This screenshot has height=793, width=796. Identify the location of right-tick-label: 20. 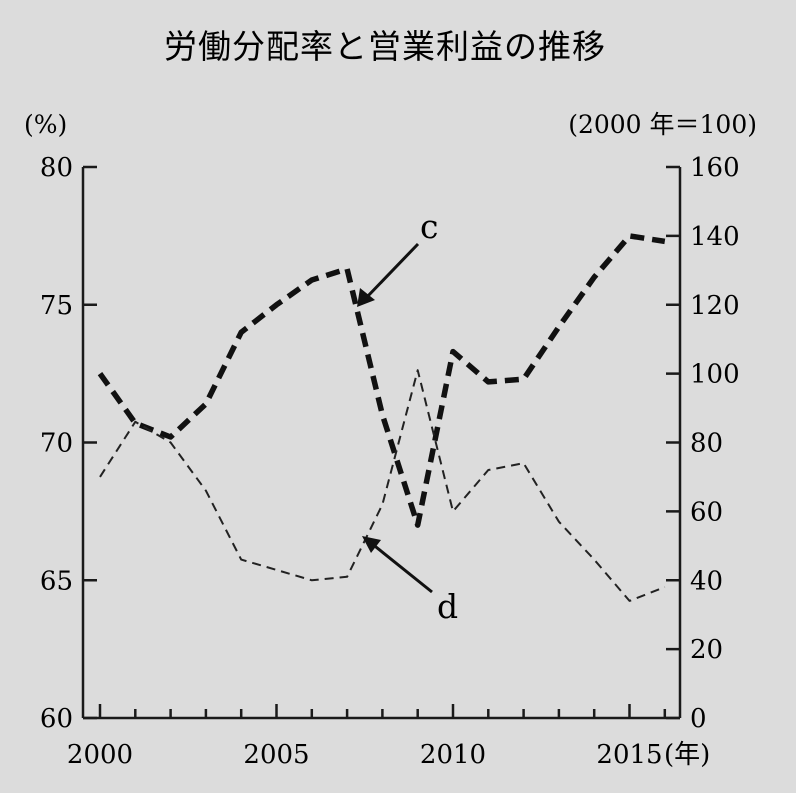
(706, 650).